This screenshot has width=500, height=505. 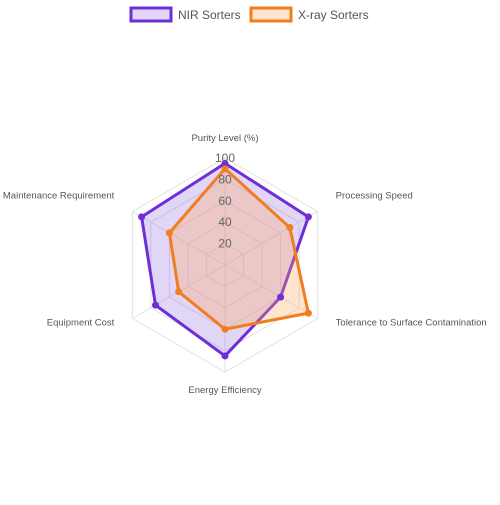 What do you see at coordinates (224, 390) in the screenshot?
I see `category-label: Energy Efficiency` at bounding box center [224, 390].